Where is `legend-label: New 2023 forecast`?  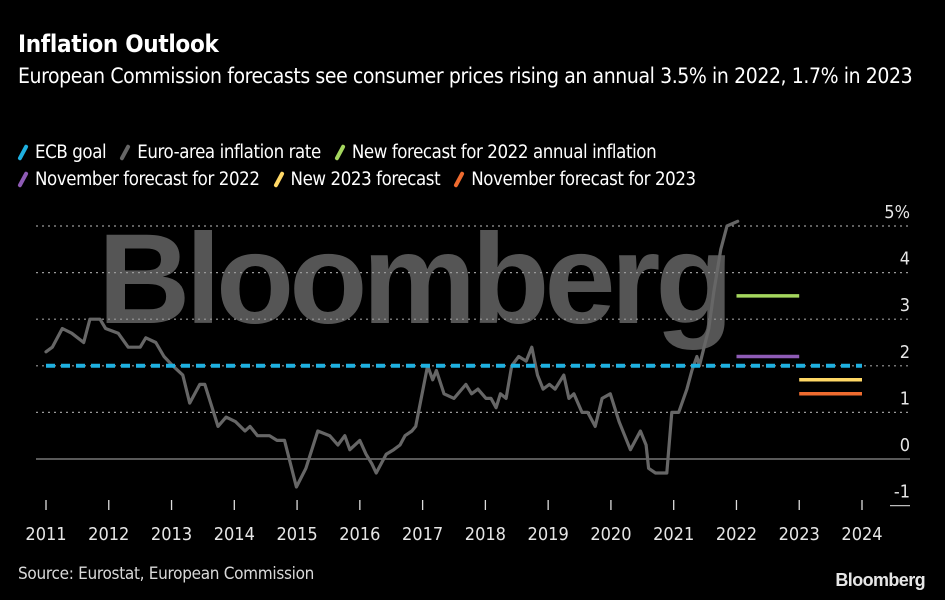
legend-label: New 2023 forecast is located at coordinates (365, 179).